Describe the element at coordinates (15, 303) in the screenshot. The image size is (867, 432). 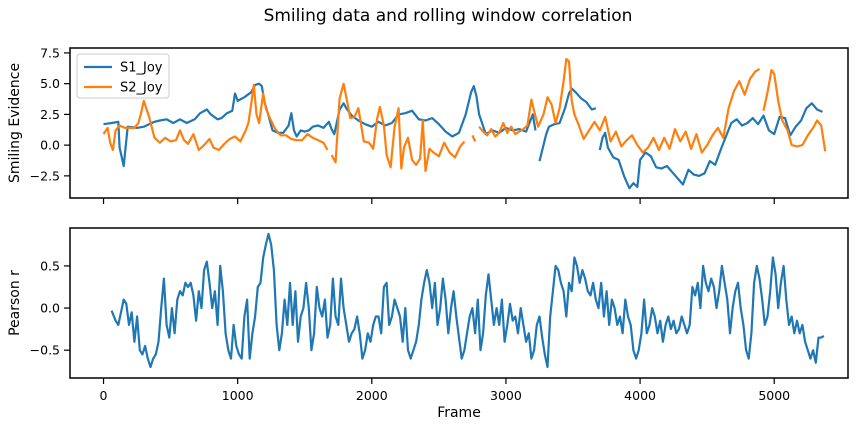
I see `y-axis-label: Pearson r` at that location.